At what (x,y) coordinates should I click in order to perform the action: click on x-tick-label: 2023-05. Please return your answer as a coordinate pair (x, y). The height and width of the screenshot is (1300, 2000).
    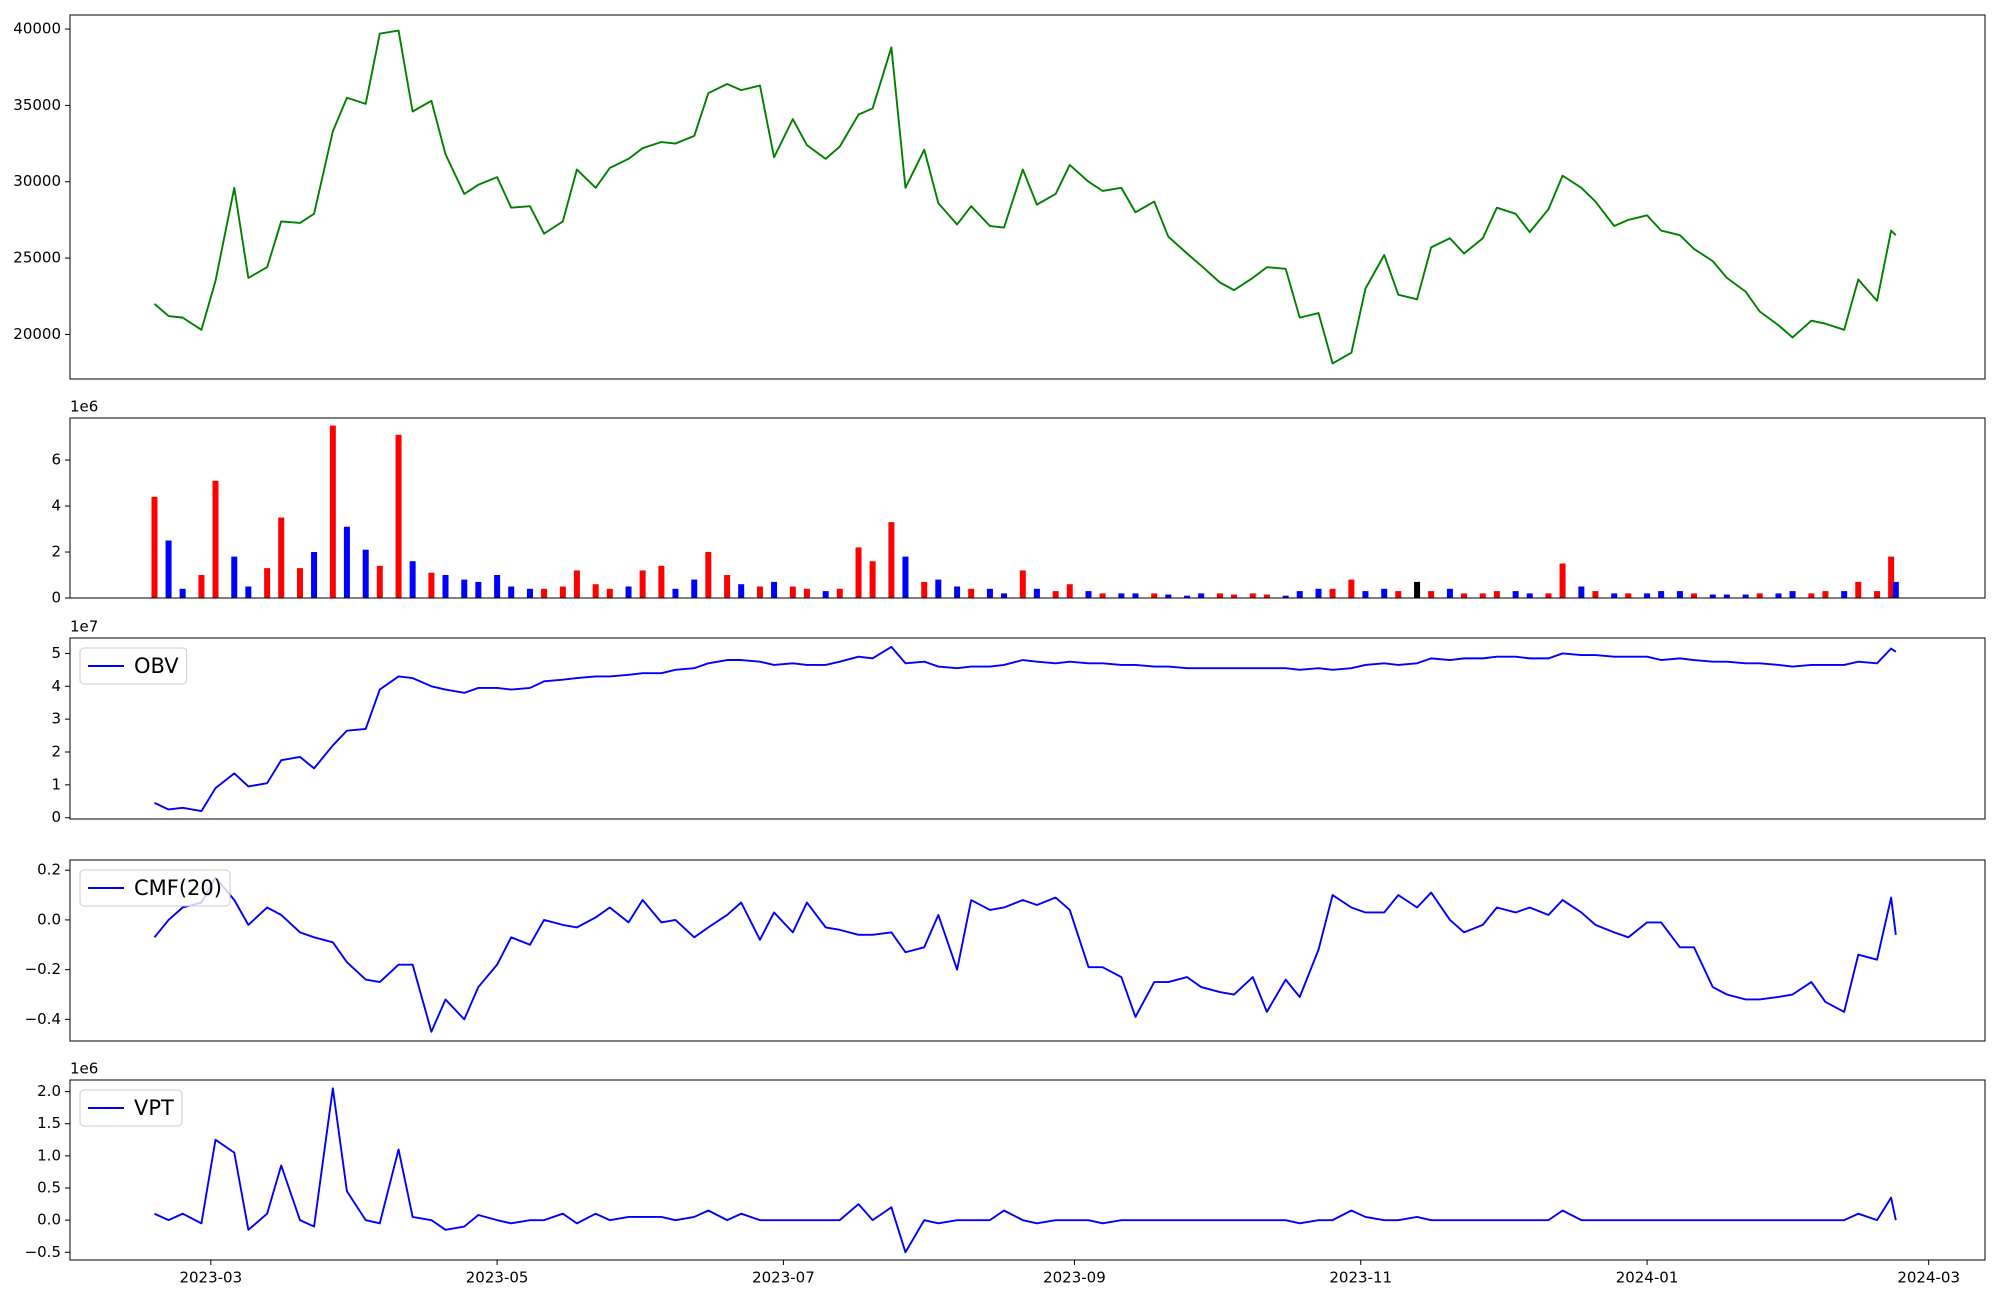
    Looking at the image, I should click on (497, 1278).